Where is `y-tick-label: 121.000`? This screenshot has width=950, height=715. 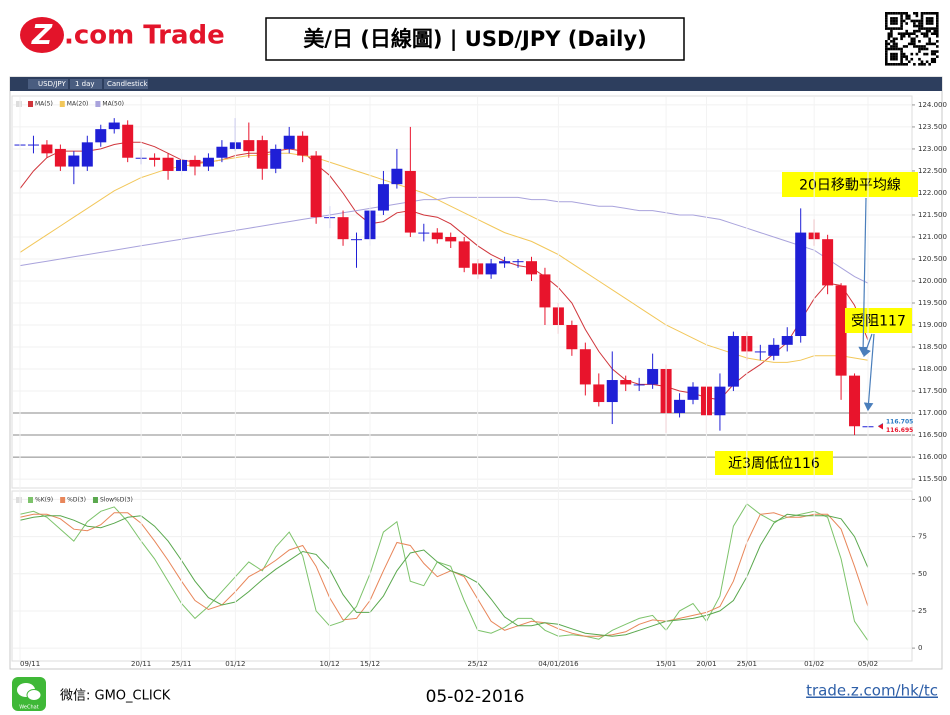
y-tick-label: 121.000 is located at coordinates (932, 237).